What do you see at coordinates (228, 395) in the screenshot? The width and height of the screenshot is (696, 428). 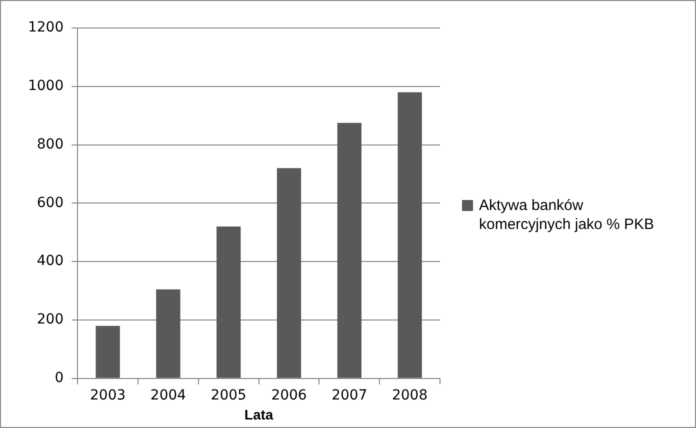 I see `x-tick-label: 2005` at bounding box center [228, 395].